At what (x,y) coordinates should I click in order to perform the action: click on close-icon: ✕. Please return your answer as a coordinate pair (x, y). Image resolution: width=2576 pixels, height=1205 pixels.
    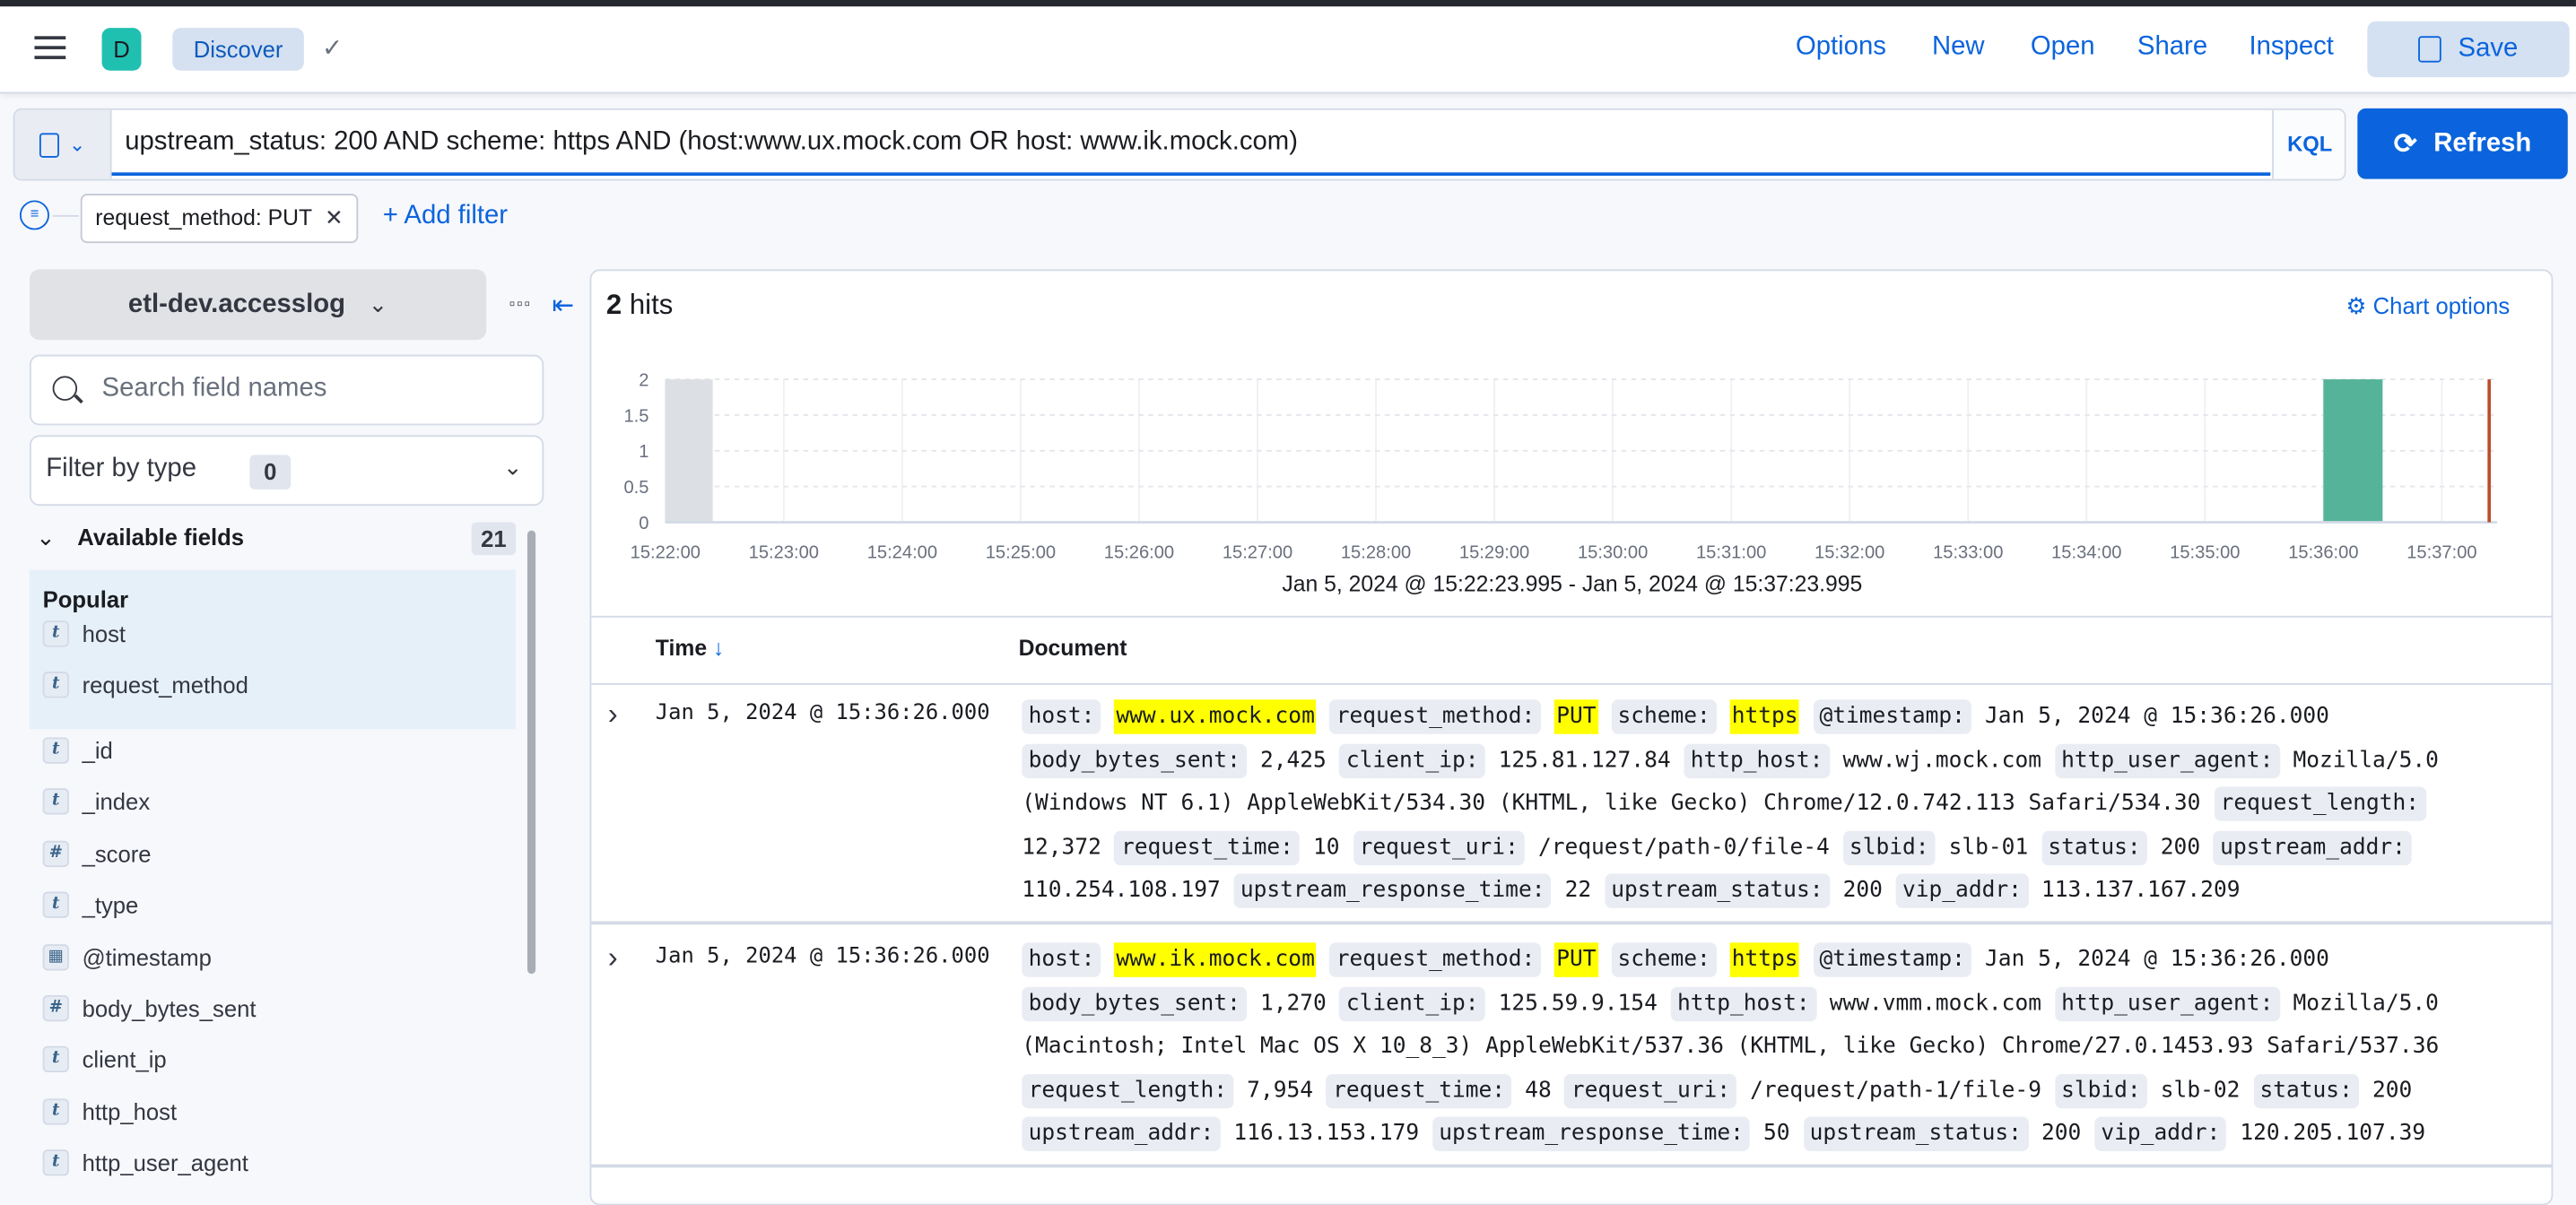
    Looking at the image, I should click on (334, 217).